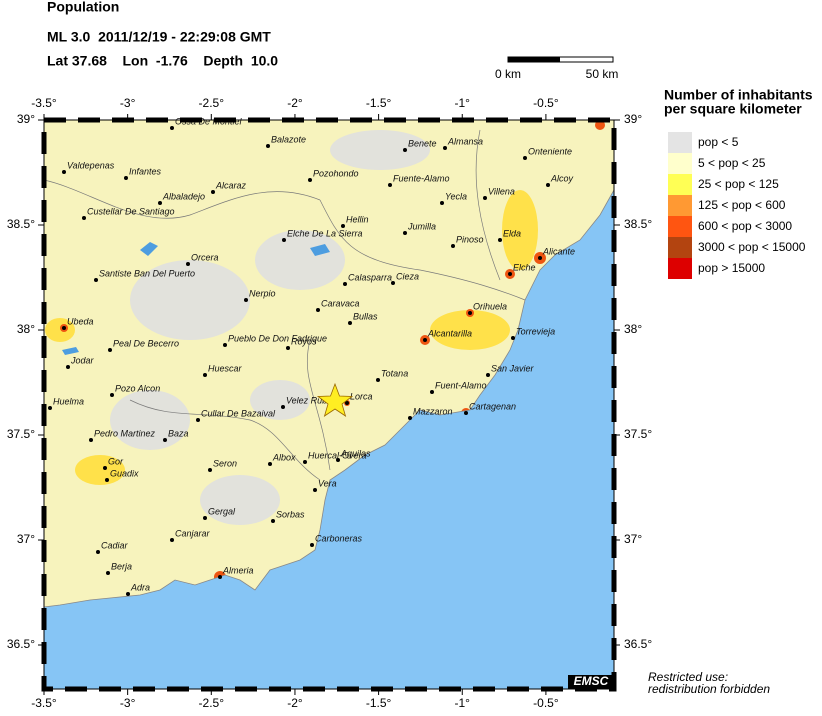 Image resolution: width=822 pixels, height=716 pixels. I want to click on city-label: Huercal-Overa, so click(337, 455).